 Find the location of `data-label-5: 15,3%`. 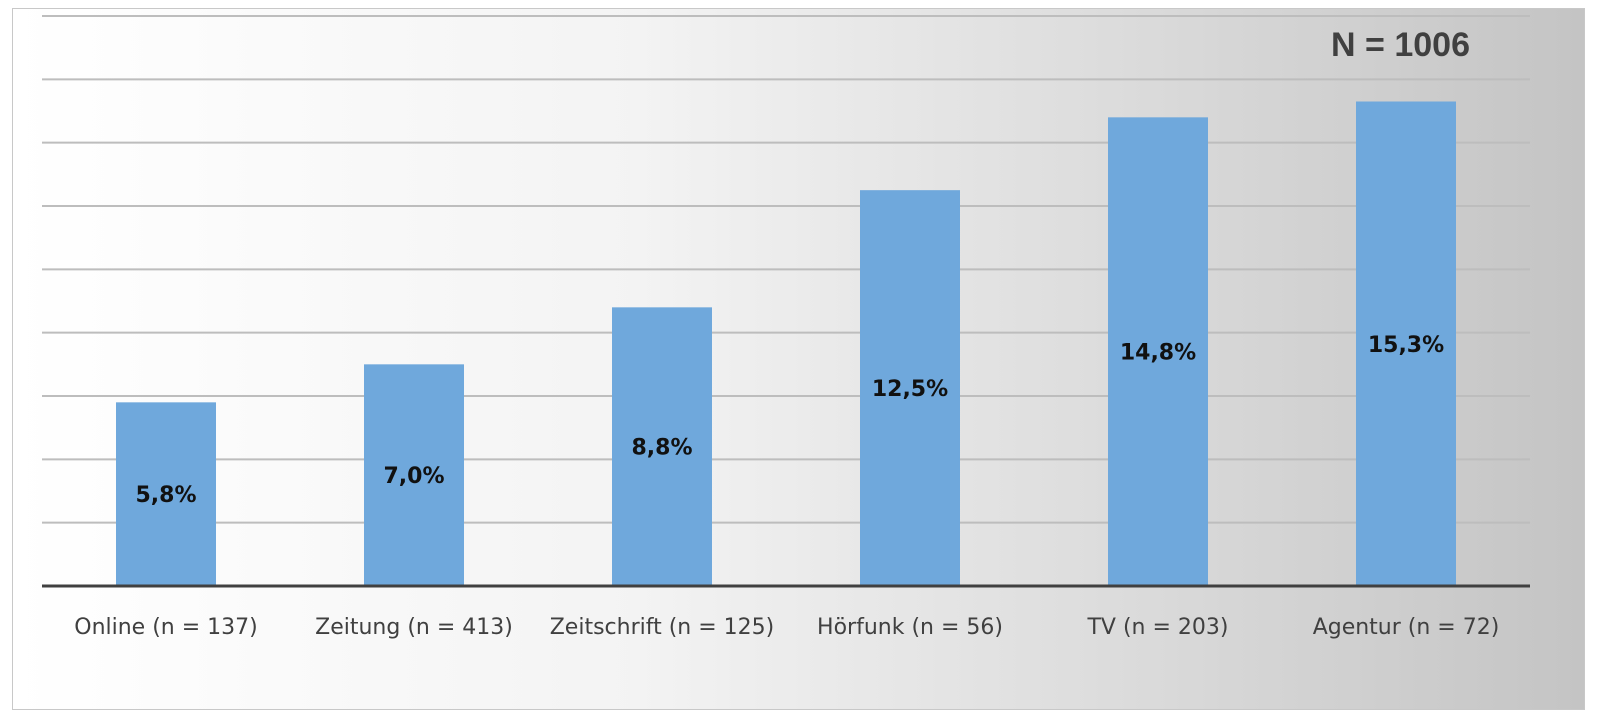

data-label-5: 15,3% is located at coordinates (1406, 345).